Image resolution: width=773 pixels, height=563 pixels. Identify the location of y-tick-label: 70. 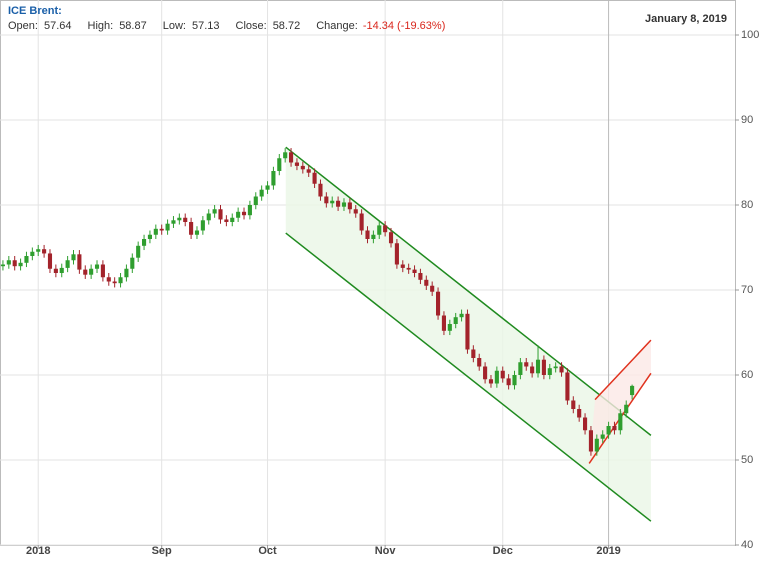
(747, 290).